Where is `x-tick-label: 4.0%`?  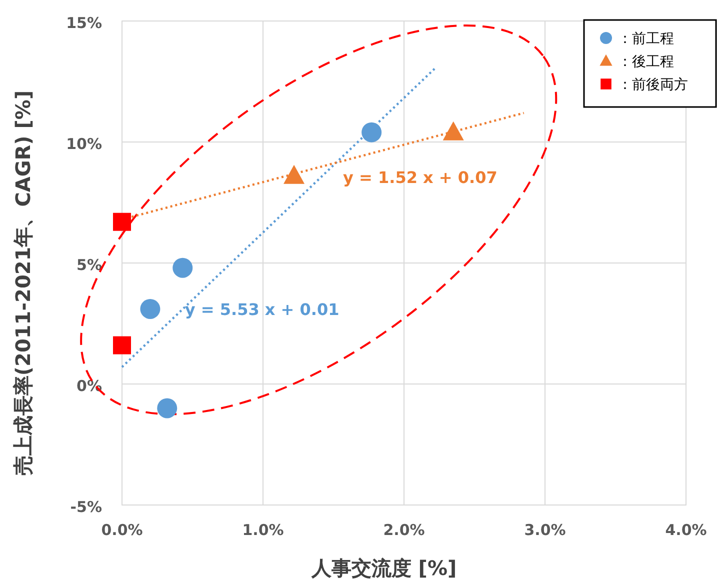
x-tick-label: 4.0% is located at coordinates (686, 530).